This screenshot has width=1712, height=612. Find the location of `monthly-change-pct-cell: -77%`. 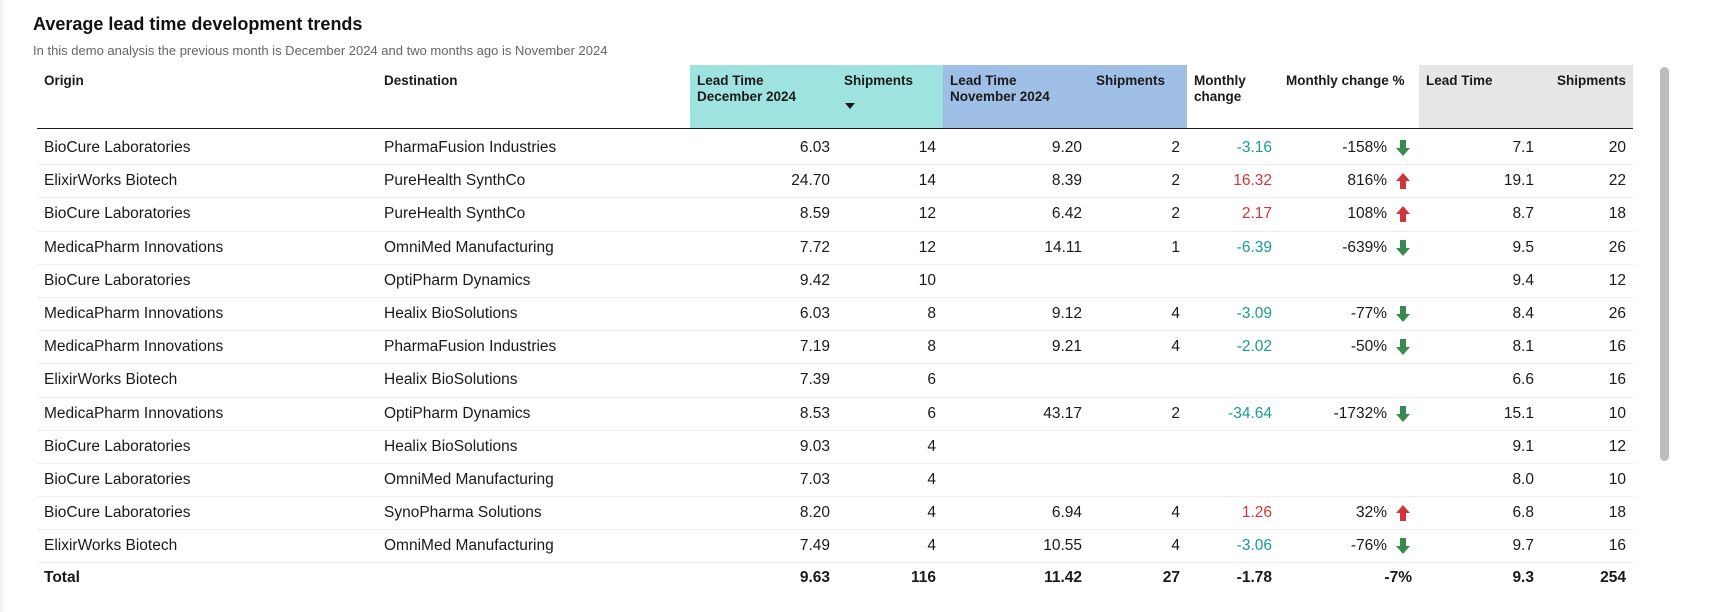

monthly-change-pct-cell: -77% is located at coordinates (1349, 314).